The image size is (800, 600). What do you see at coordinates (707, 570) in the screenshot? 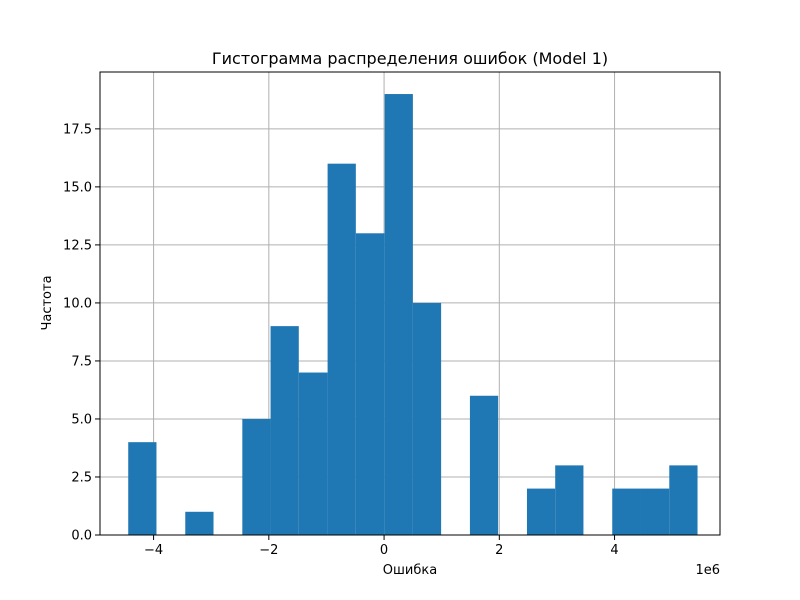
I see `x-axis-offset-text: 1e6` at bounding box center [707, 570].